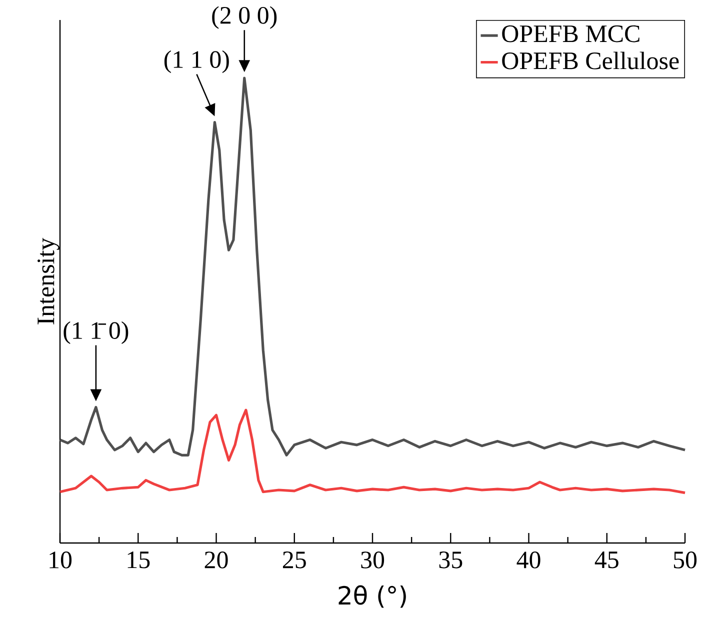 The height and width of the screenshot is (641, 704). Describe the element at coordinates (372, 560) in the screenshot. I see `x-tick-label: 30` at that location.